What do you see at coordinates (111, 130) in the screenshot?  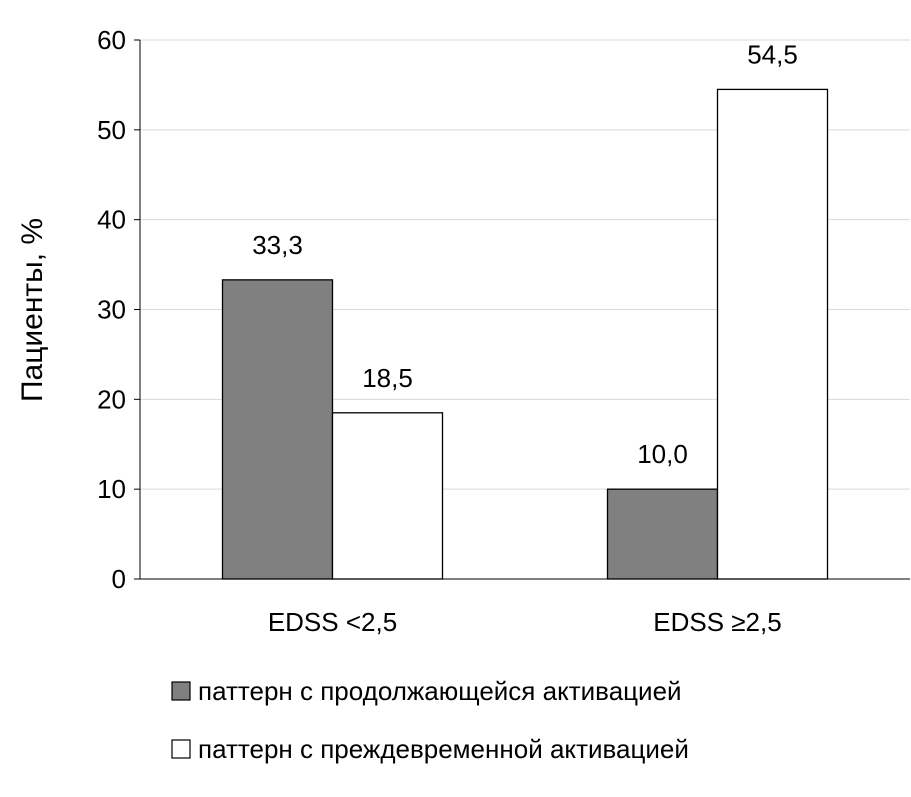 I see `y-tick-label: 50` at bounding box center [111, 130].